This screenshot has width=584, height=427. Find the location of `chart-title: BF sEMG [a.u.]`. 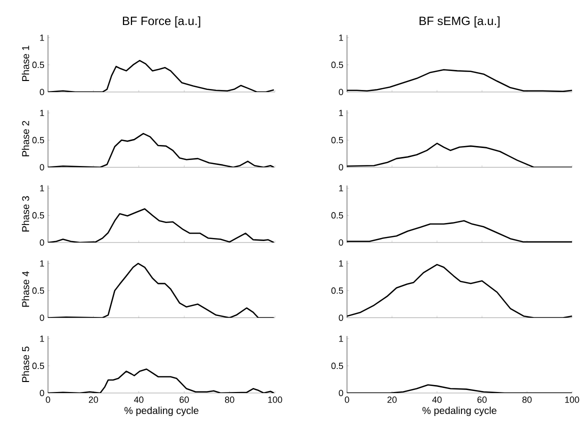

chart-title: BF sEMG [a.u.] is located at coordinates (460, 22).